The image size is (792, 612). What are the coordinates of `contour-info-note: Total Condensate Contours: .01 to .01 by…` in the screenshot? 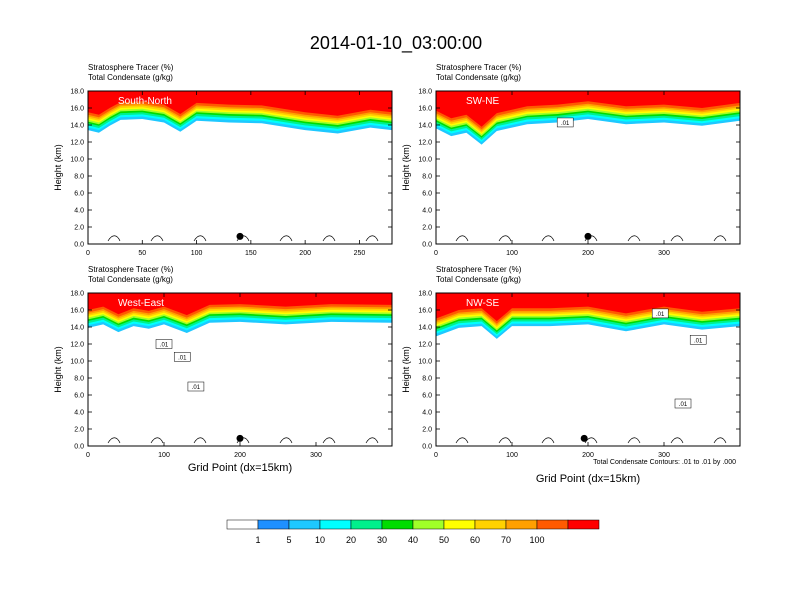 It's located at (664, 462).